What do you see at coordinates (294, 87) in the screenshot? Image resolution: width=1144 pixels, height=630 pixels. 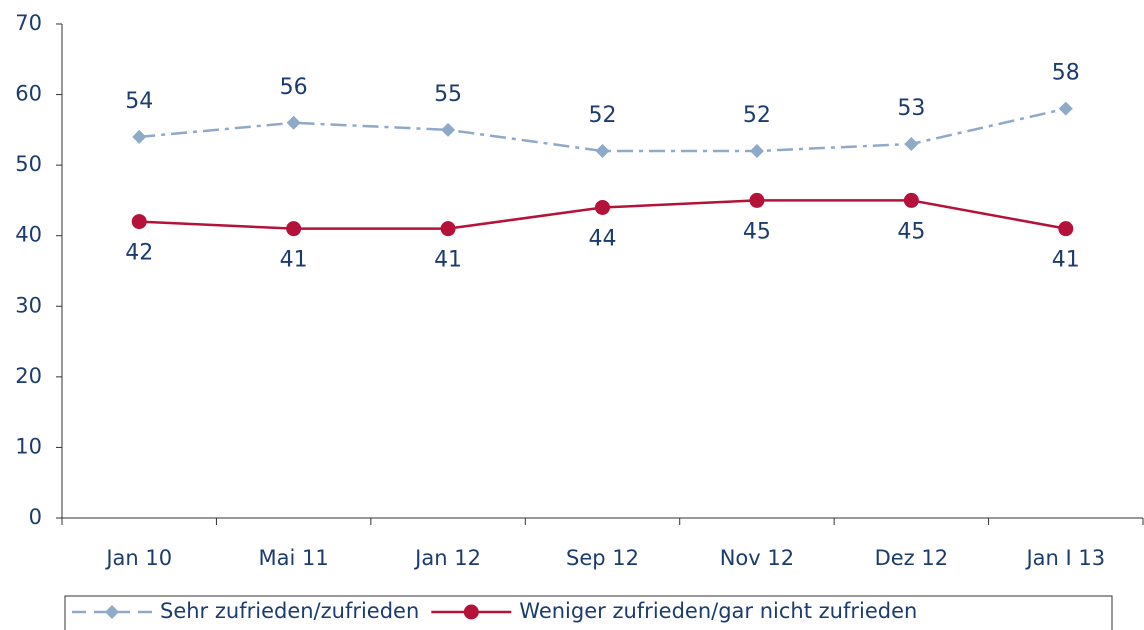 I see `data-label: 56` at bounding box center [294, 87].